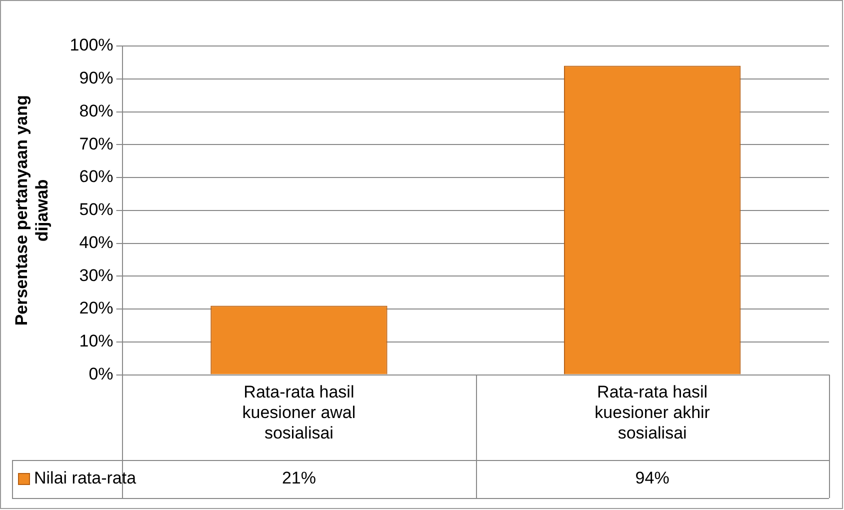 This screenshot has height=510, width=844. What do you see at coordinates (96, 144) in the screenshot?
I see `y-tick-label: 70%` at bounding box center [96, 144].